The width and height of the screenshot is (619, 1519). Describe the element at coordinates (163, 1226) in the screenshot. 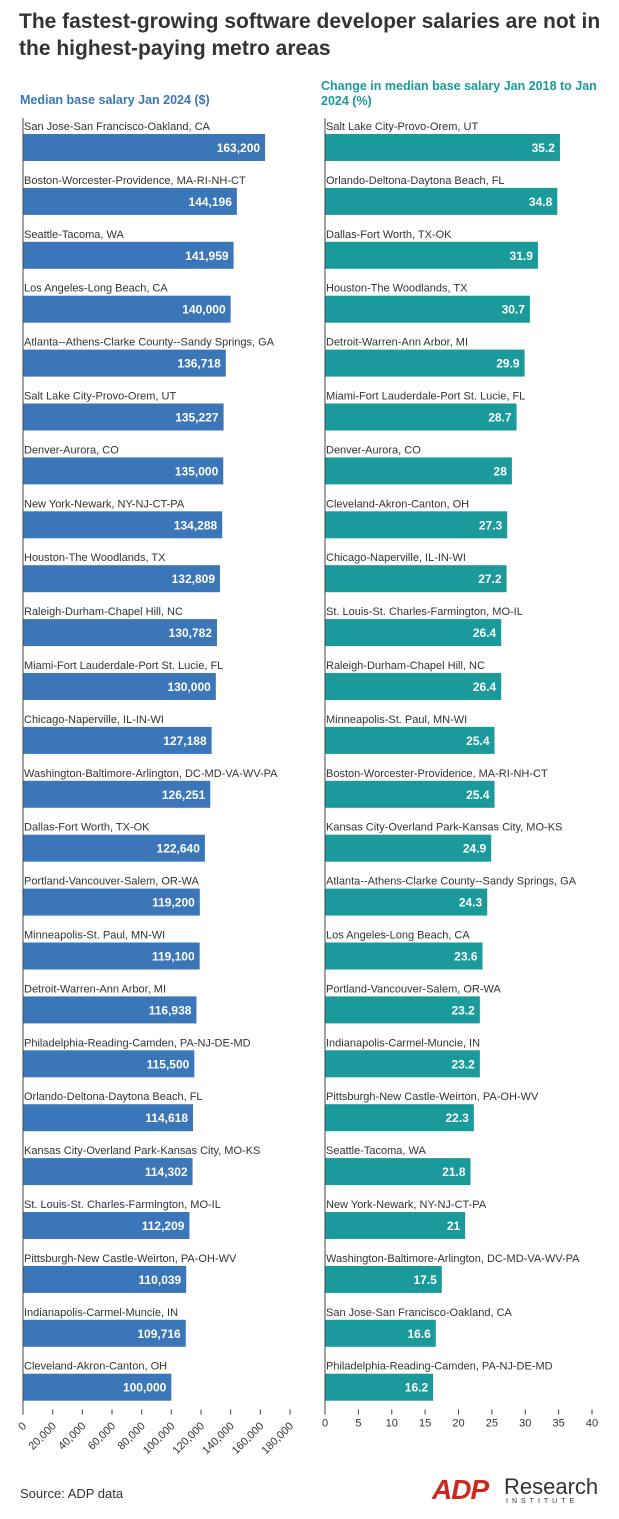

I see `left-value-label: 112,209` at that location.